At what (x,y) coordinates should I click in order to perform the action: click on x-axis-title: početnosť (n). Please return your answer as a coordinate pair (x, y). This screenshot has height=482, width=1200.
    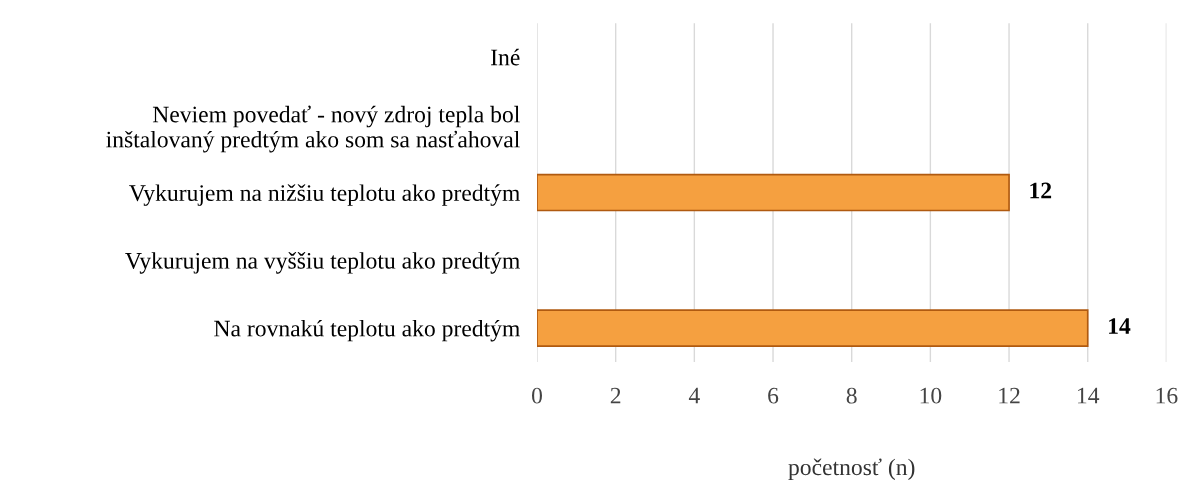
    Looking at the image, I should click on (851, 469).